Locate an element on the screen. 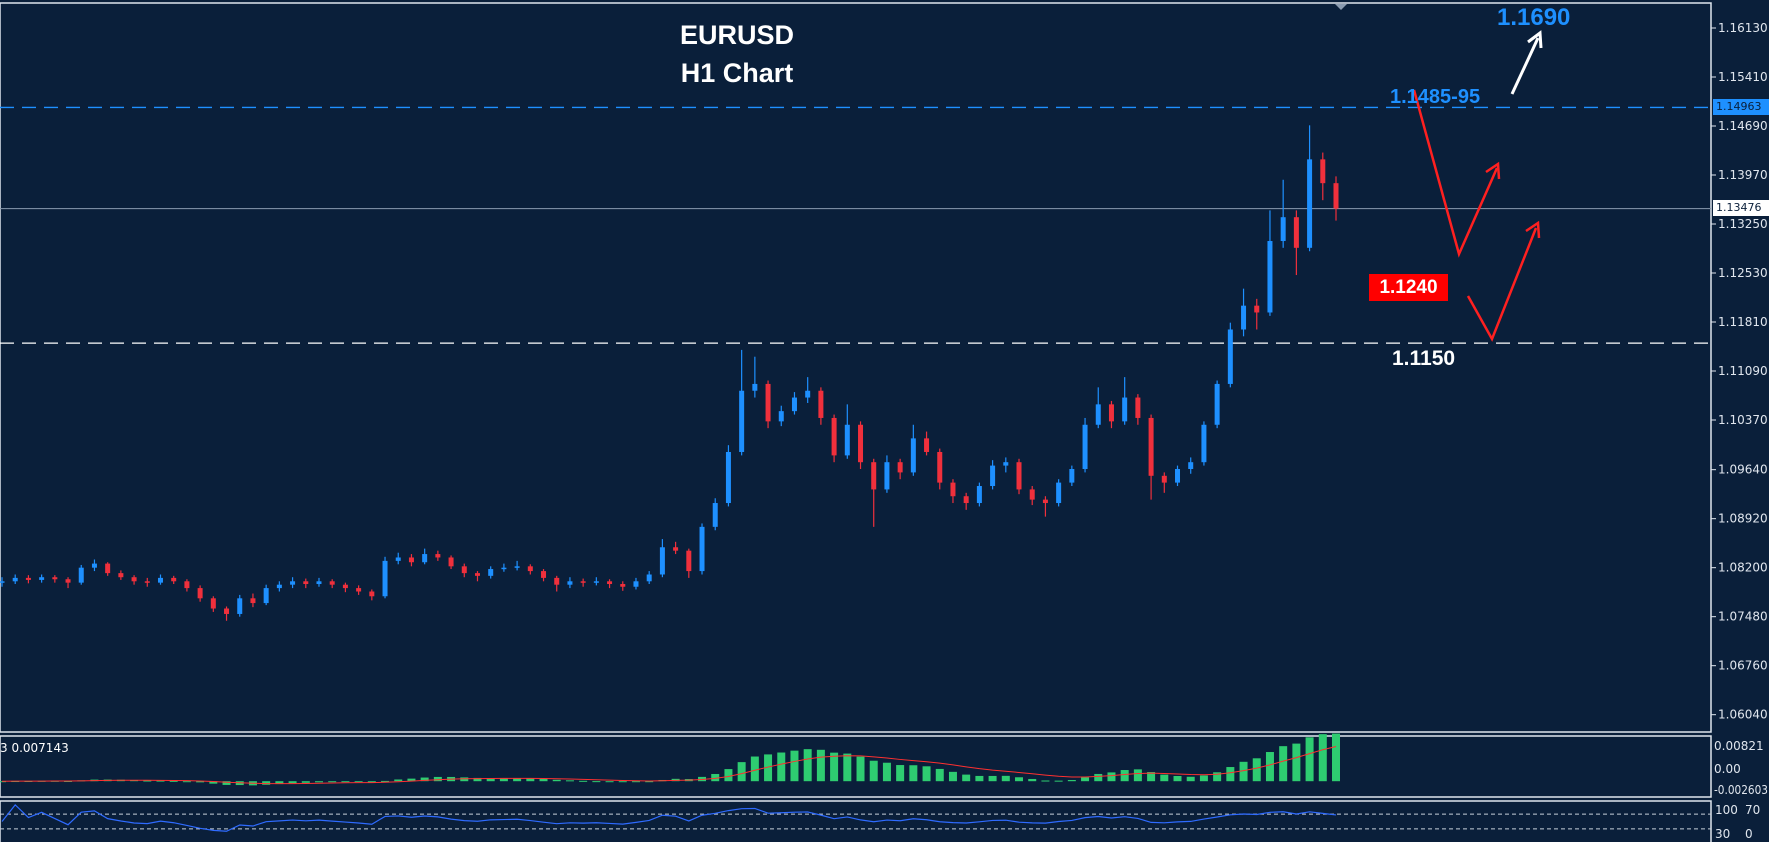 The height and width of the screenshot is (842, 1769). y-tick-label: 1.08920 is located at coordinates (1743, 519).